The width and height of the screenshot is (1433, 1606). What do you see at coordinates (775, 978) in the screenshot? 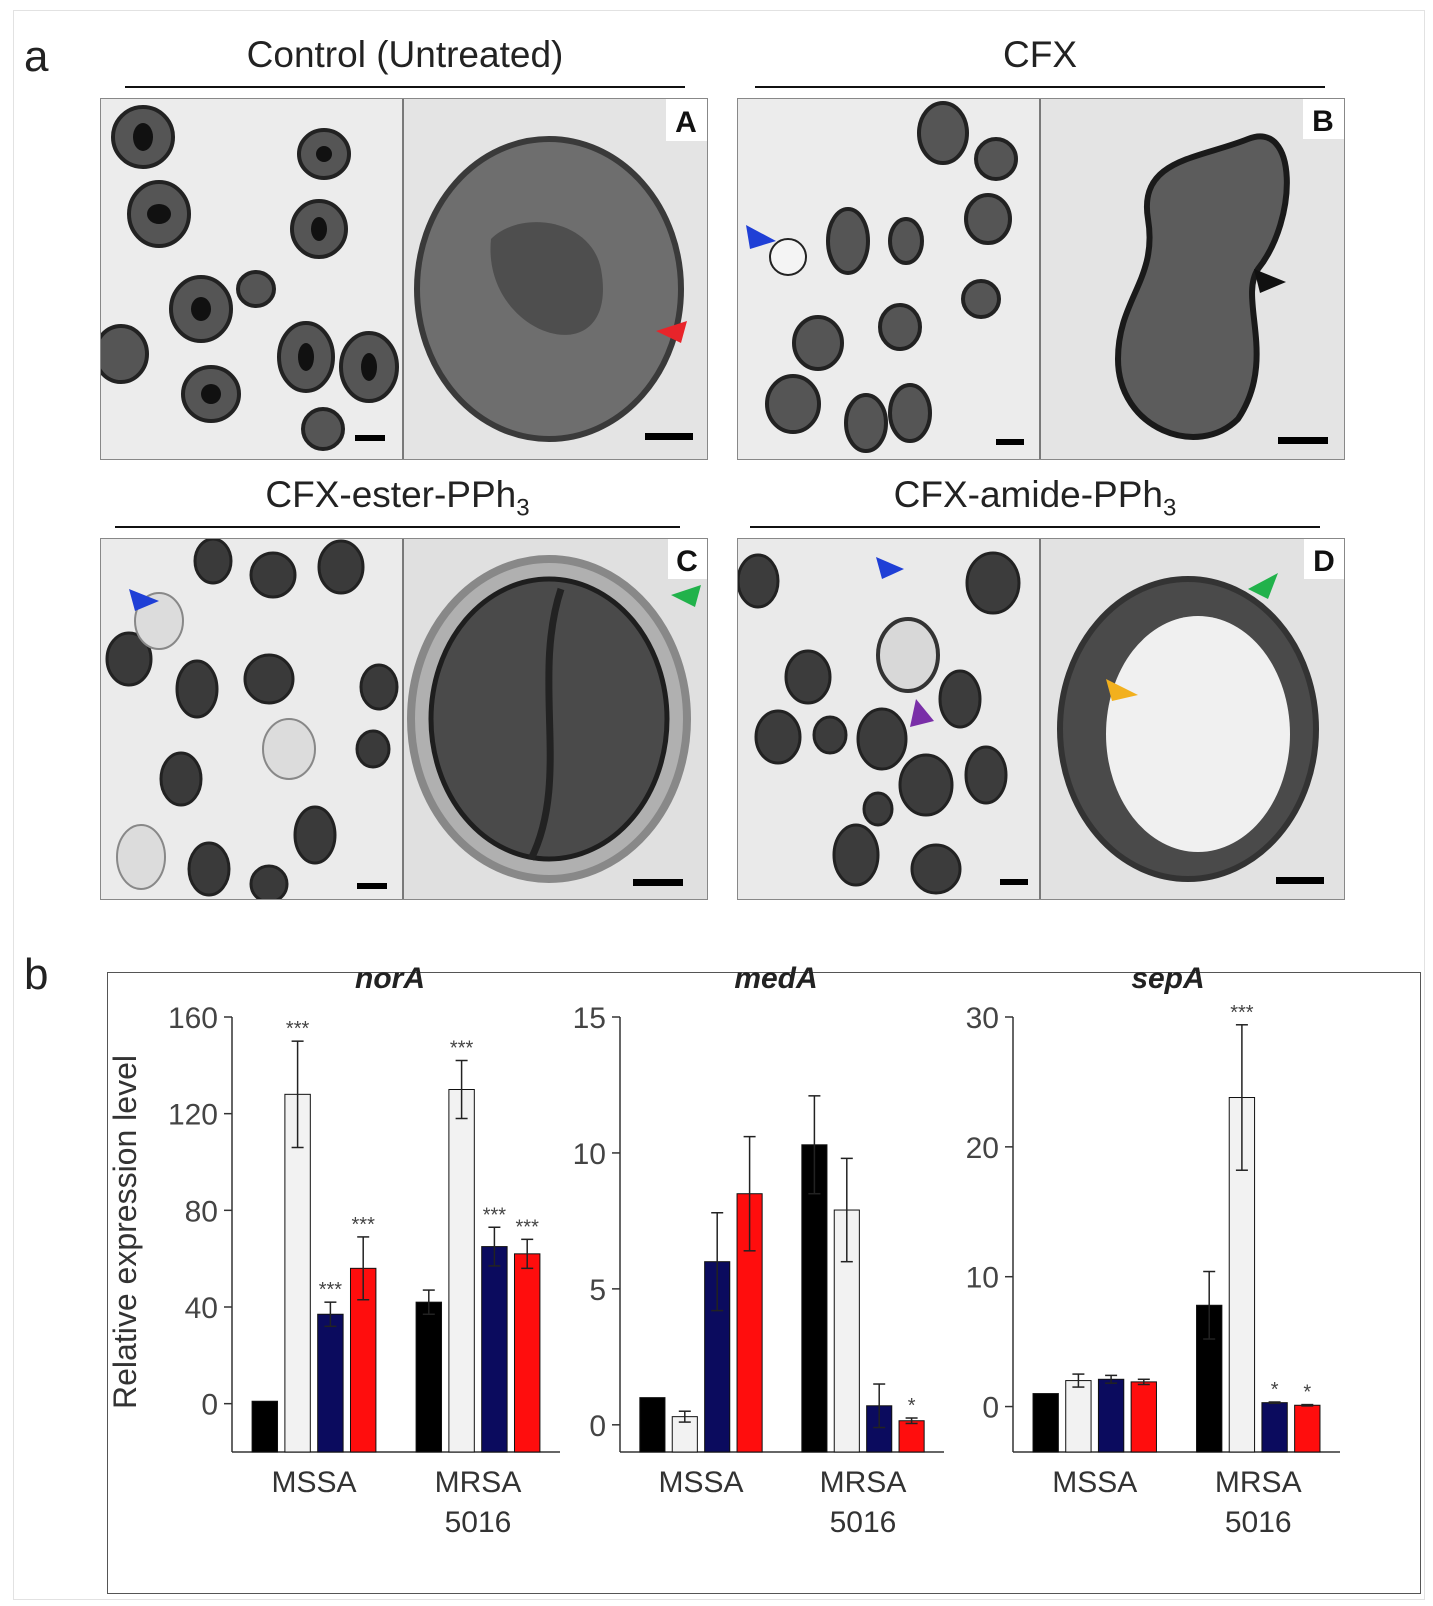
I see `chart-title: medA` at bounding box center [775, 978].